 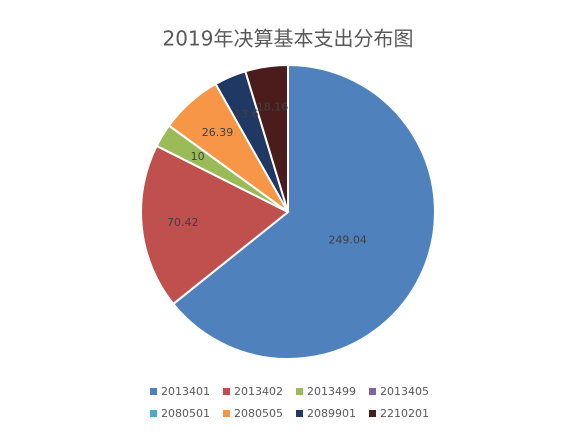 I want to click on legend-label: 2080505, so click(x=258, y=413).